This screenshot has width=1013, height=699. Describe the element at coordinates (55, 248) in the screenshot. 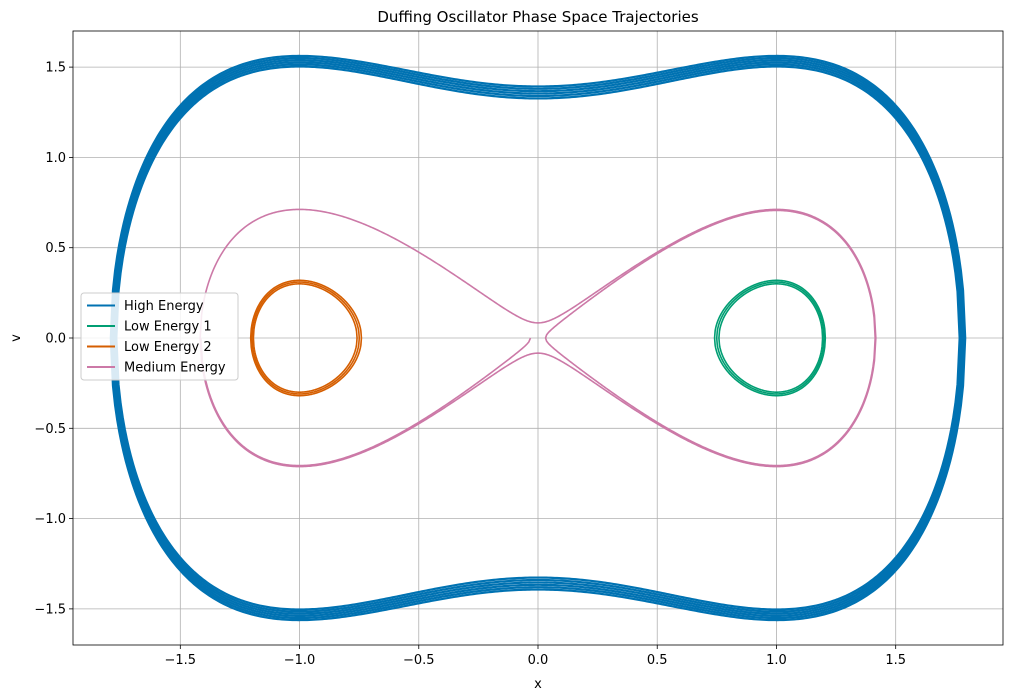

I see `y-tick-label: 0.5` at that location.